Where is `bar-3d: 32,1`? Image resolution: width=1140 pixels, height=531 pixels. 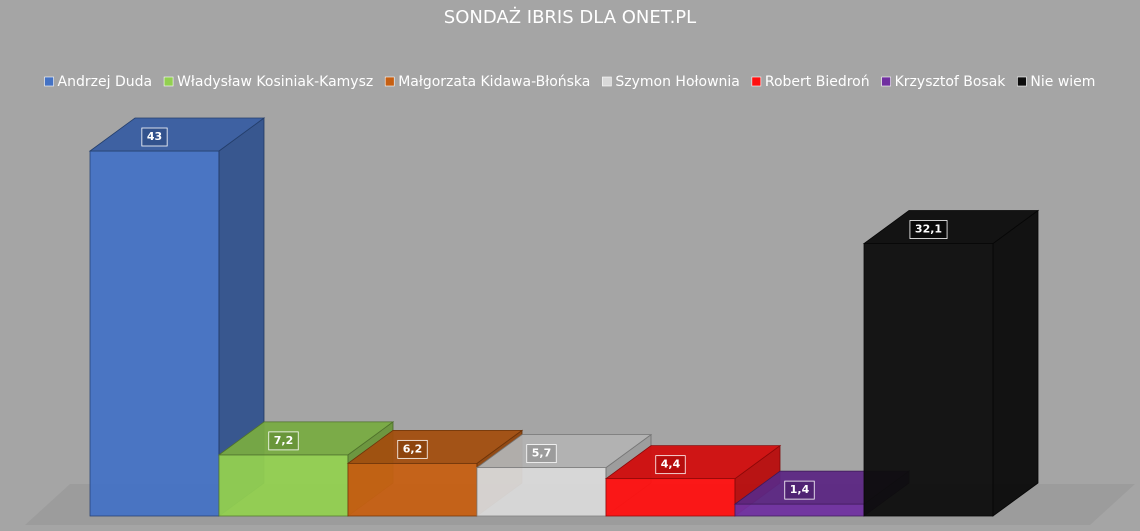 bar-3d: 32,1 is located at coordinates (951, 363).